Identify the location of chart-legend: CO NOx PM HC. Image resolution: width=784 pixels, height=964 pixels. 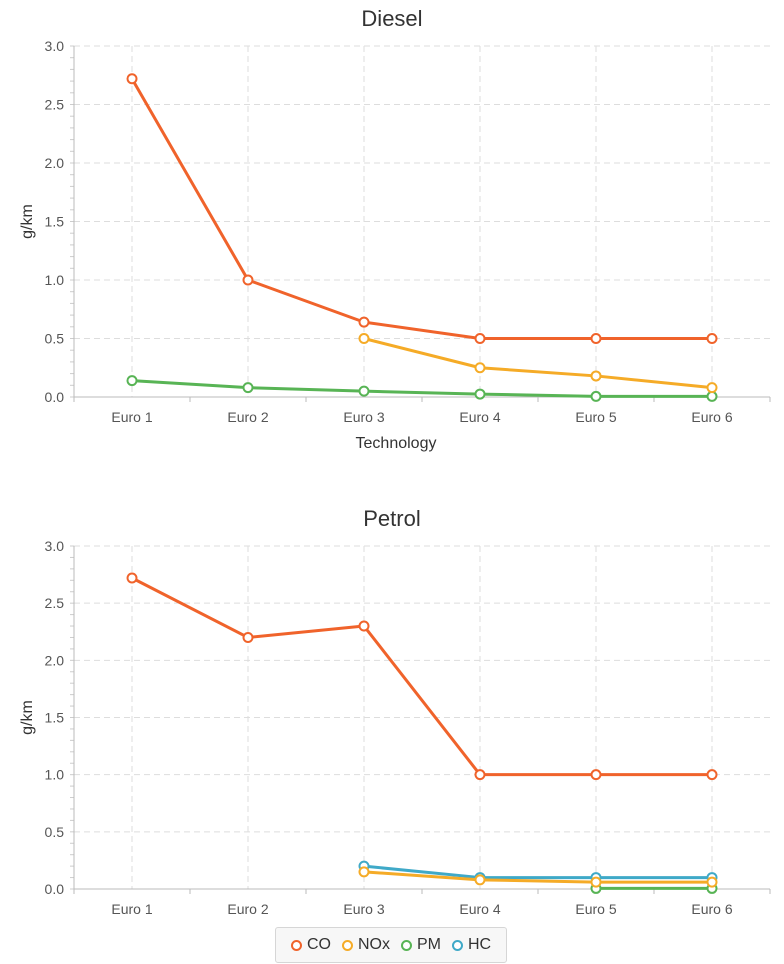
(391, 945).